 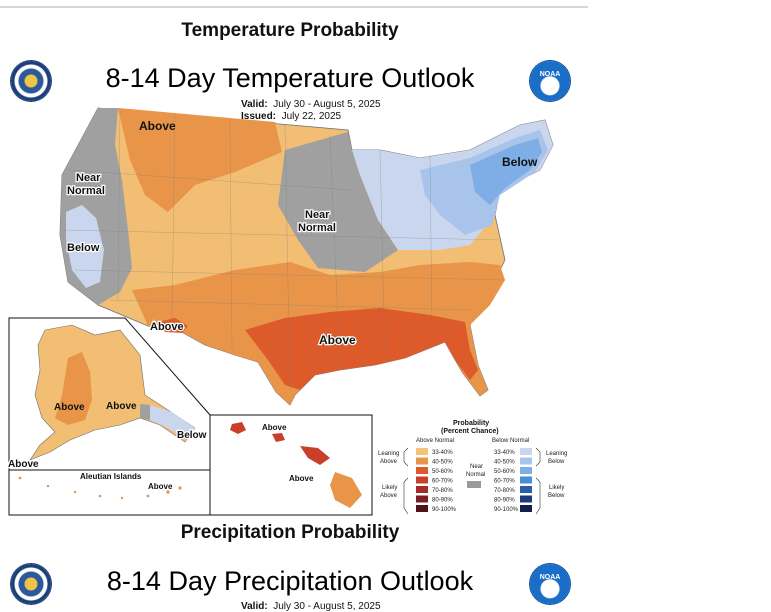 I want to click on temperature-issued-line: Issued: July 22, 2025, so click(x=291, y=116).